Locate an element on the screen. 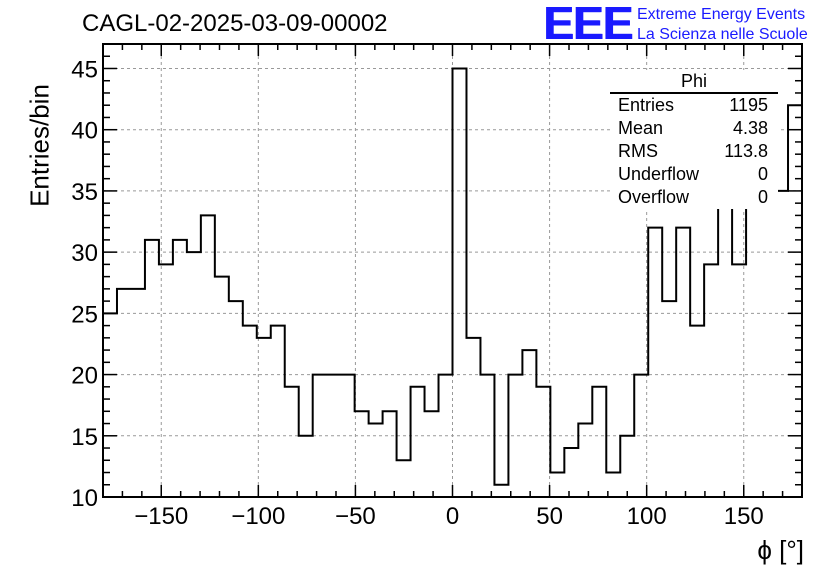 The image size is (836, 572). y-tick-label: 35 is located at coordinates (84, 192).